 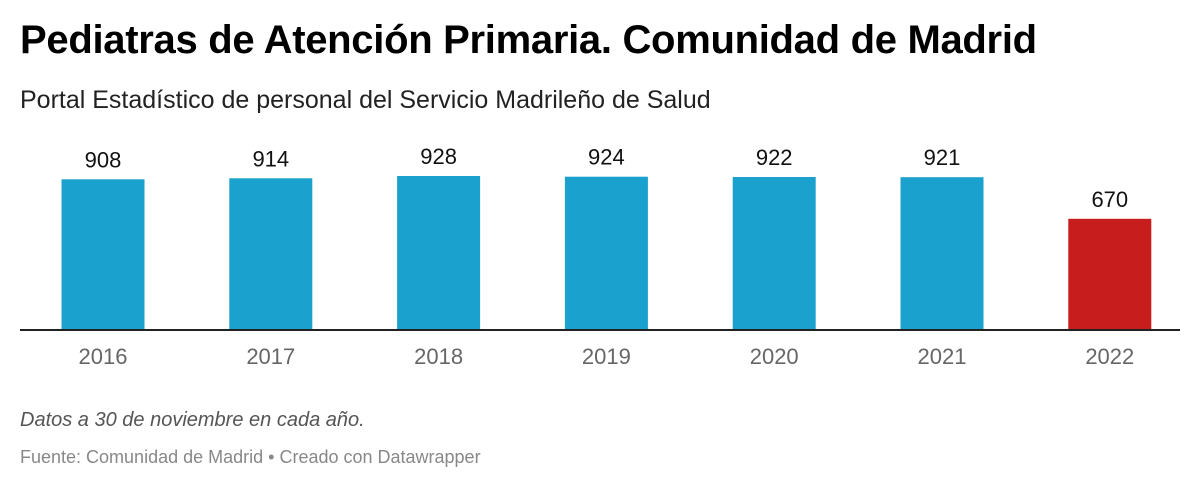 What do you see at coordinates (942, 253) in the screenshot?
I see `bar-2021` at bounding box center [942, 253].